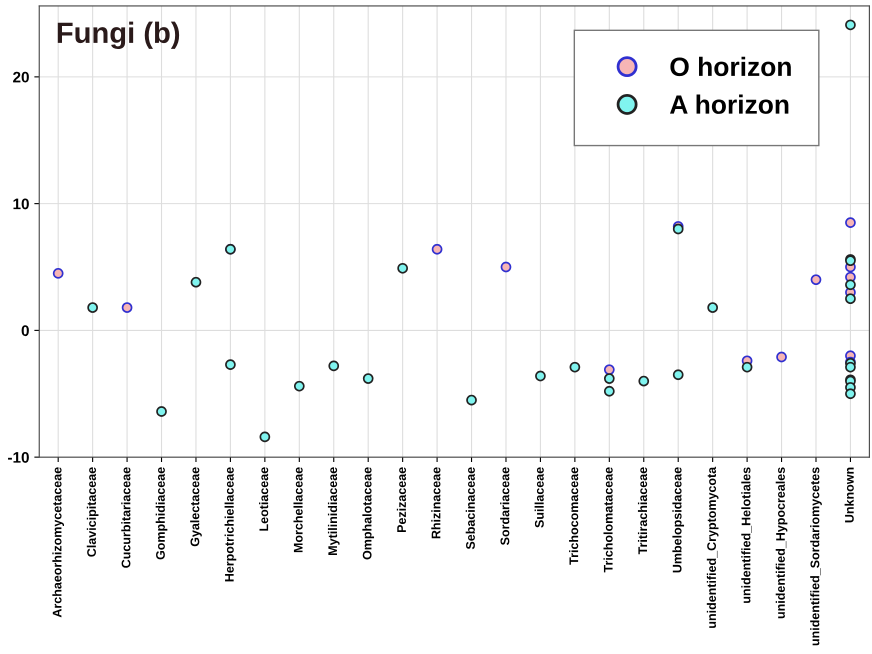  Describe the element at coordinates (119, 35) in the screenshot. I see `text: Fungi (b)` at that location.